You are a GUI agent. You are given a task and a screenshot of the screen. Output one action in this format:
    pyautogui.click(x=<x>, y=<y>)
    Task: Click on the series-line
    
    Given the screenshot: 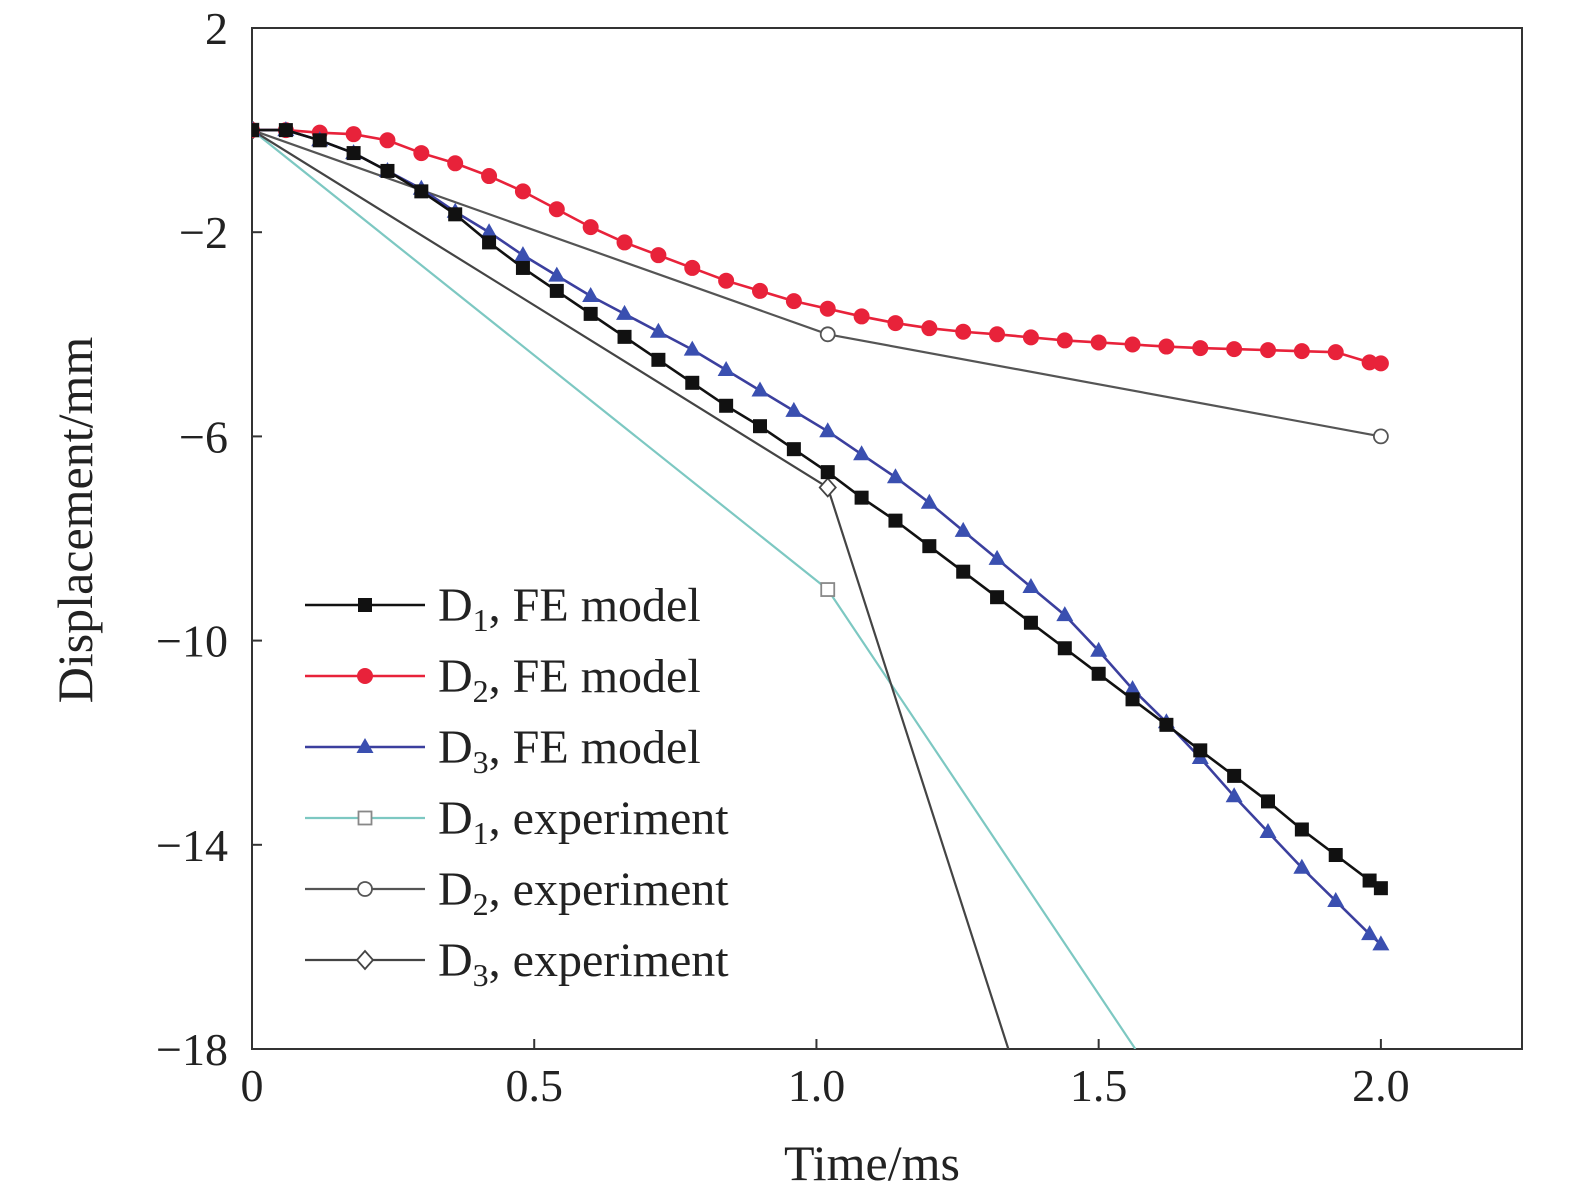 What is the action you would take?
    pyautogui.click(x=817, y=246)
    